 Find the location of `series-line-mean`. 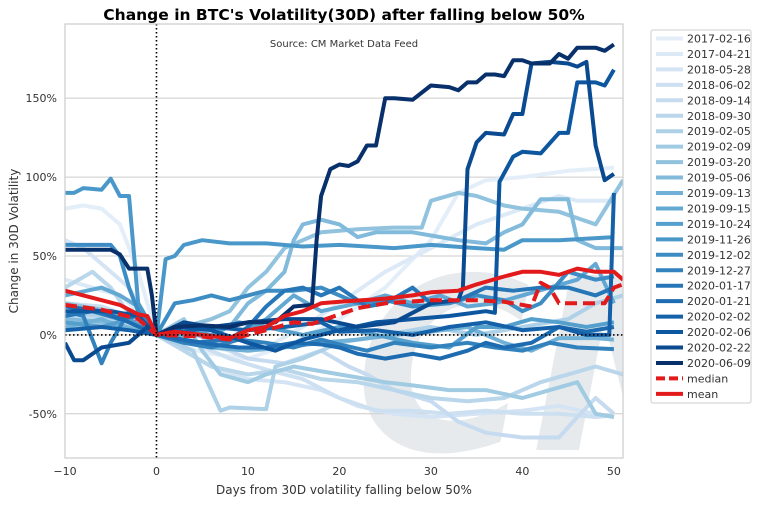

series-line-mean is located at coordinates (344, 303).